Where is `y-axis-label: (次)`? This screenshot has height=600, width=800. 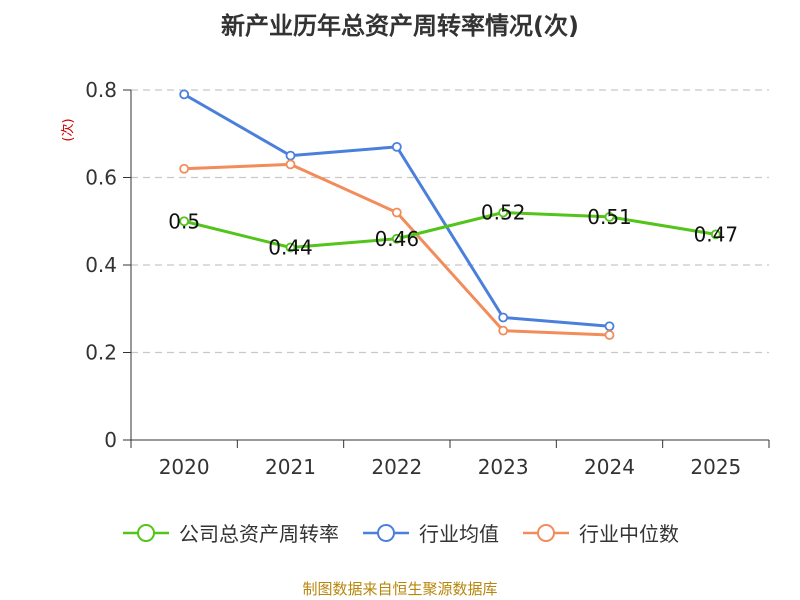 y-axis-label: (次) is located at coordinates (68, 129).